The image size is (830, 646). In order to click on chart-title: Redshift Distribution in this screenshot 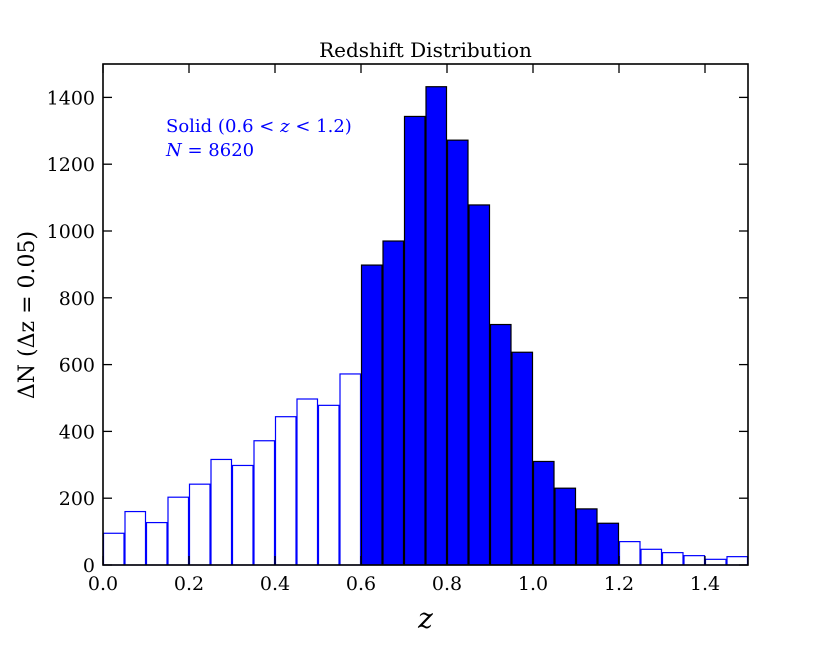, I will do `click(425, 50)`.